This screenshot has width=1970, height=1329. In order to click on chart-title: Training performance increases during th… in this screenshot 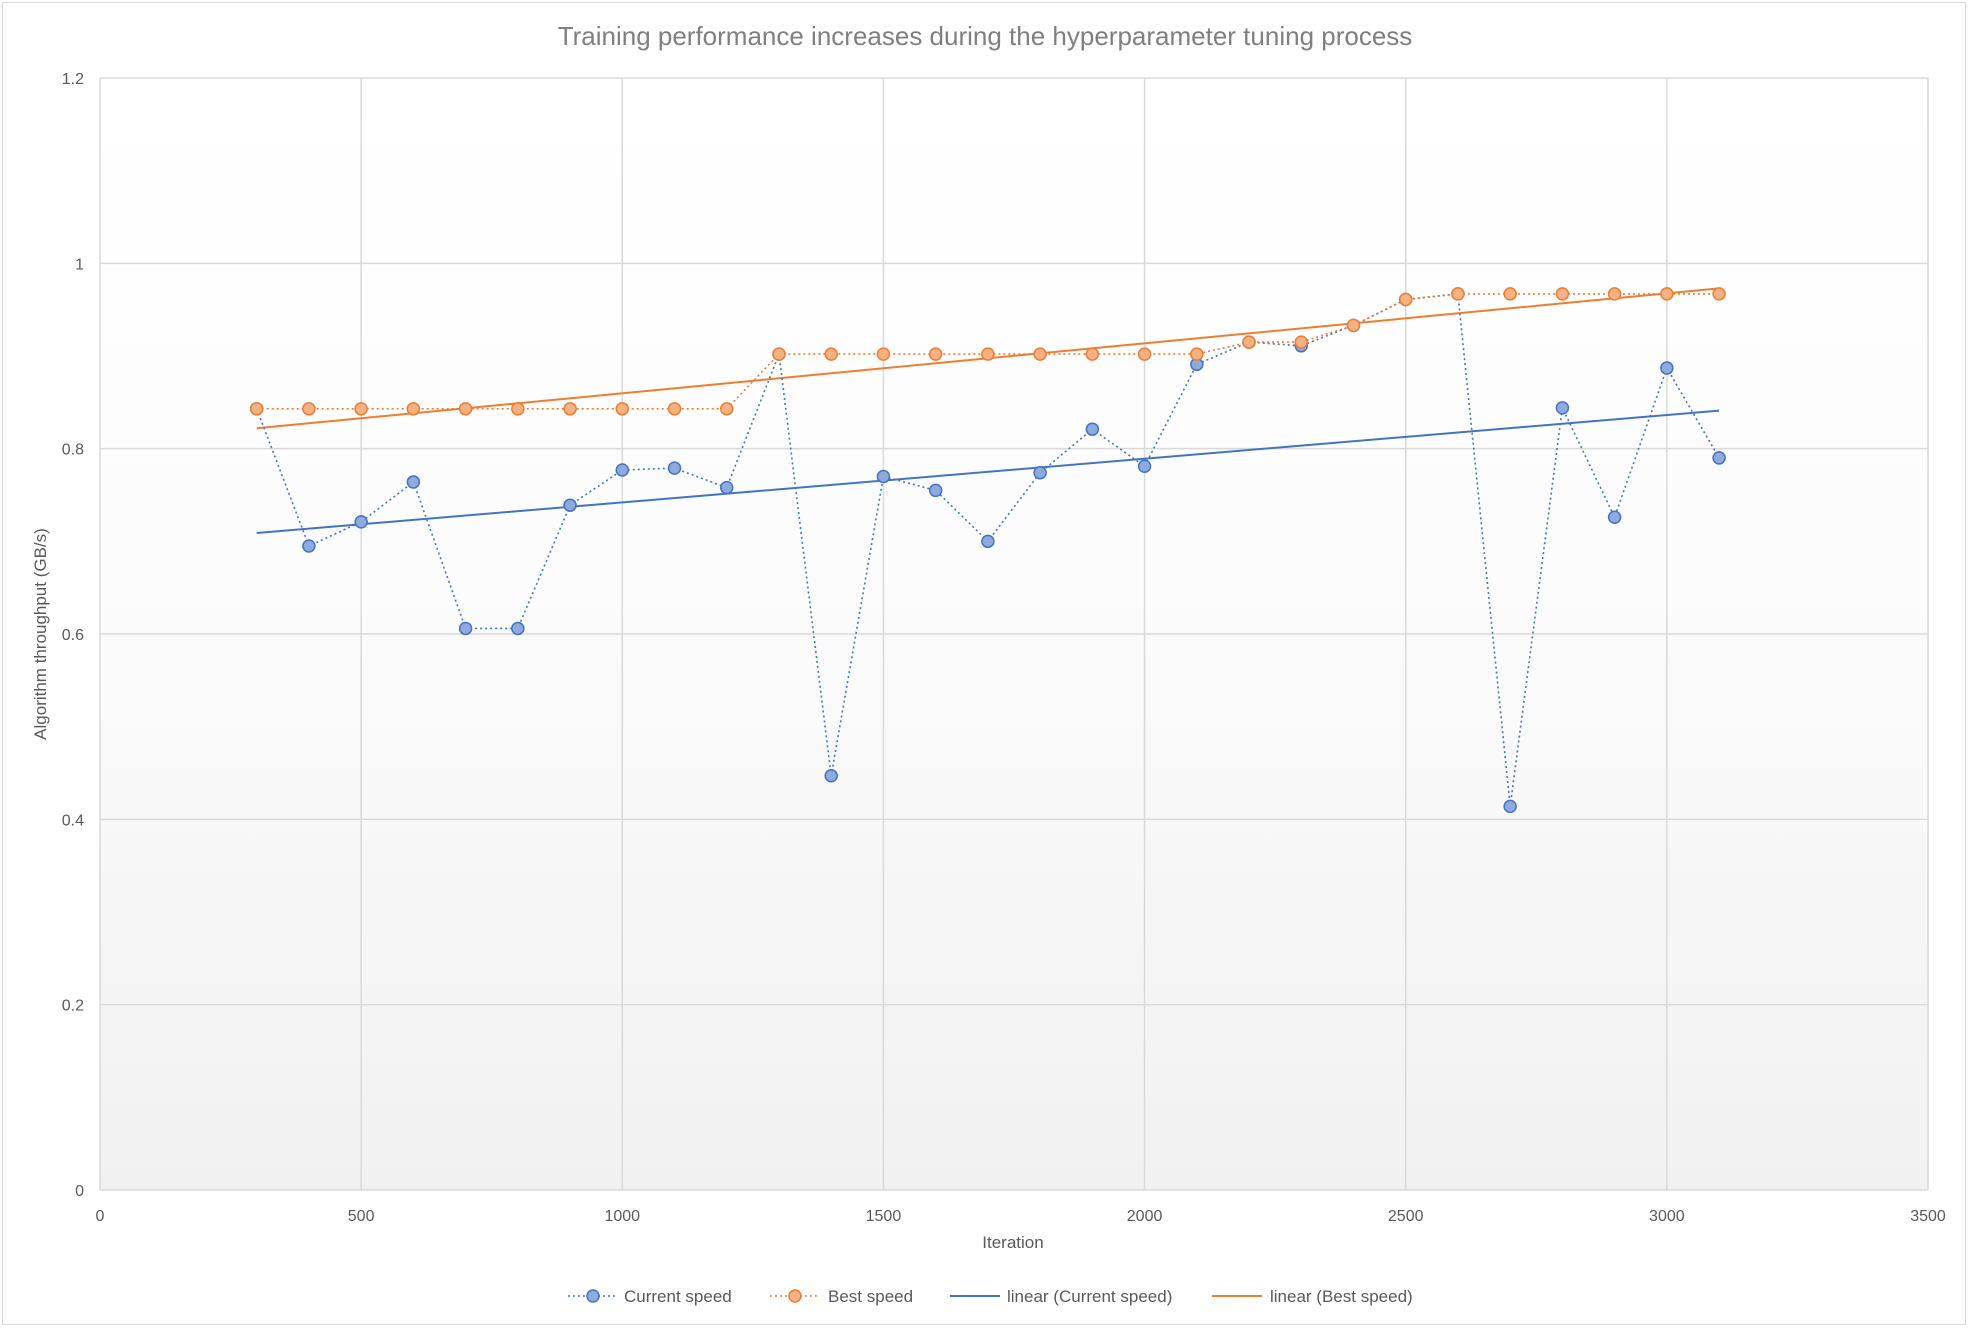, I will do `click(985, 36)`.